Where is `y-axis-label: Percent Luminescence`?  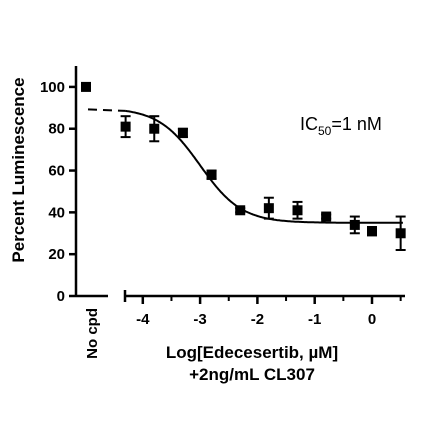
y-axis-label: Percent Luminescence is located at coordinates (18, 169).